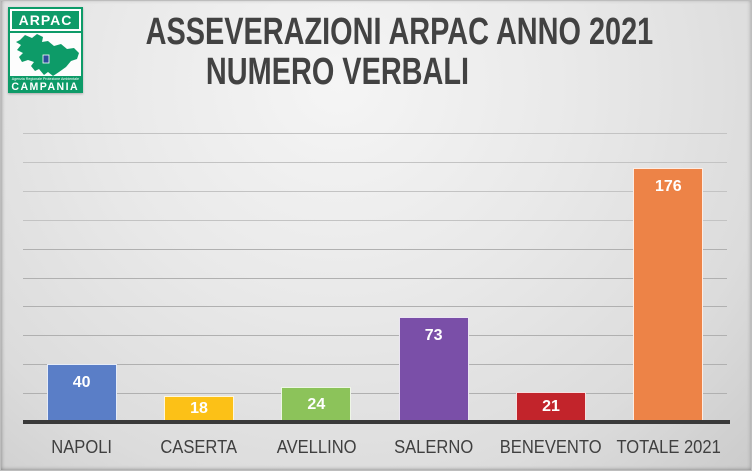 The image size is (752, 471). I want to click on campania-map-icon, so click(47, 54).